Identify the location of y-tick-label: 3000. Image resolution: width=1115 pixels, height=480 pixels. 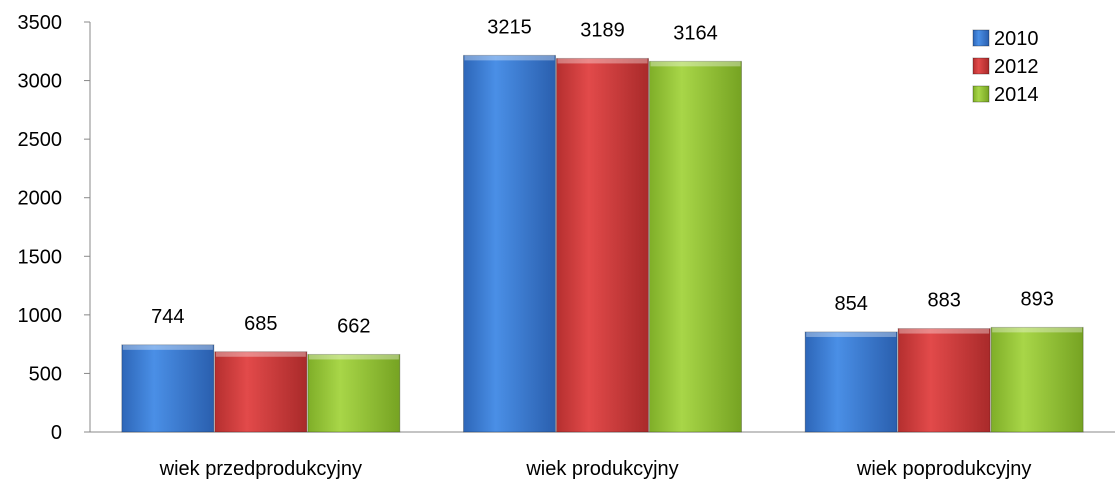
(40, 82).